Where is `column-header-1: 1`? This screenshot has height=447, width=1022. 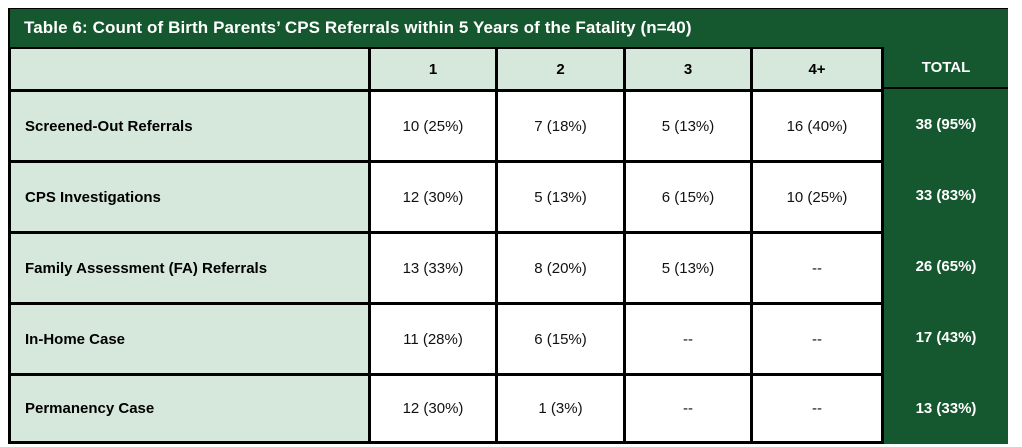
column-header-1: 1 is located at coordinates (434, 68).